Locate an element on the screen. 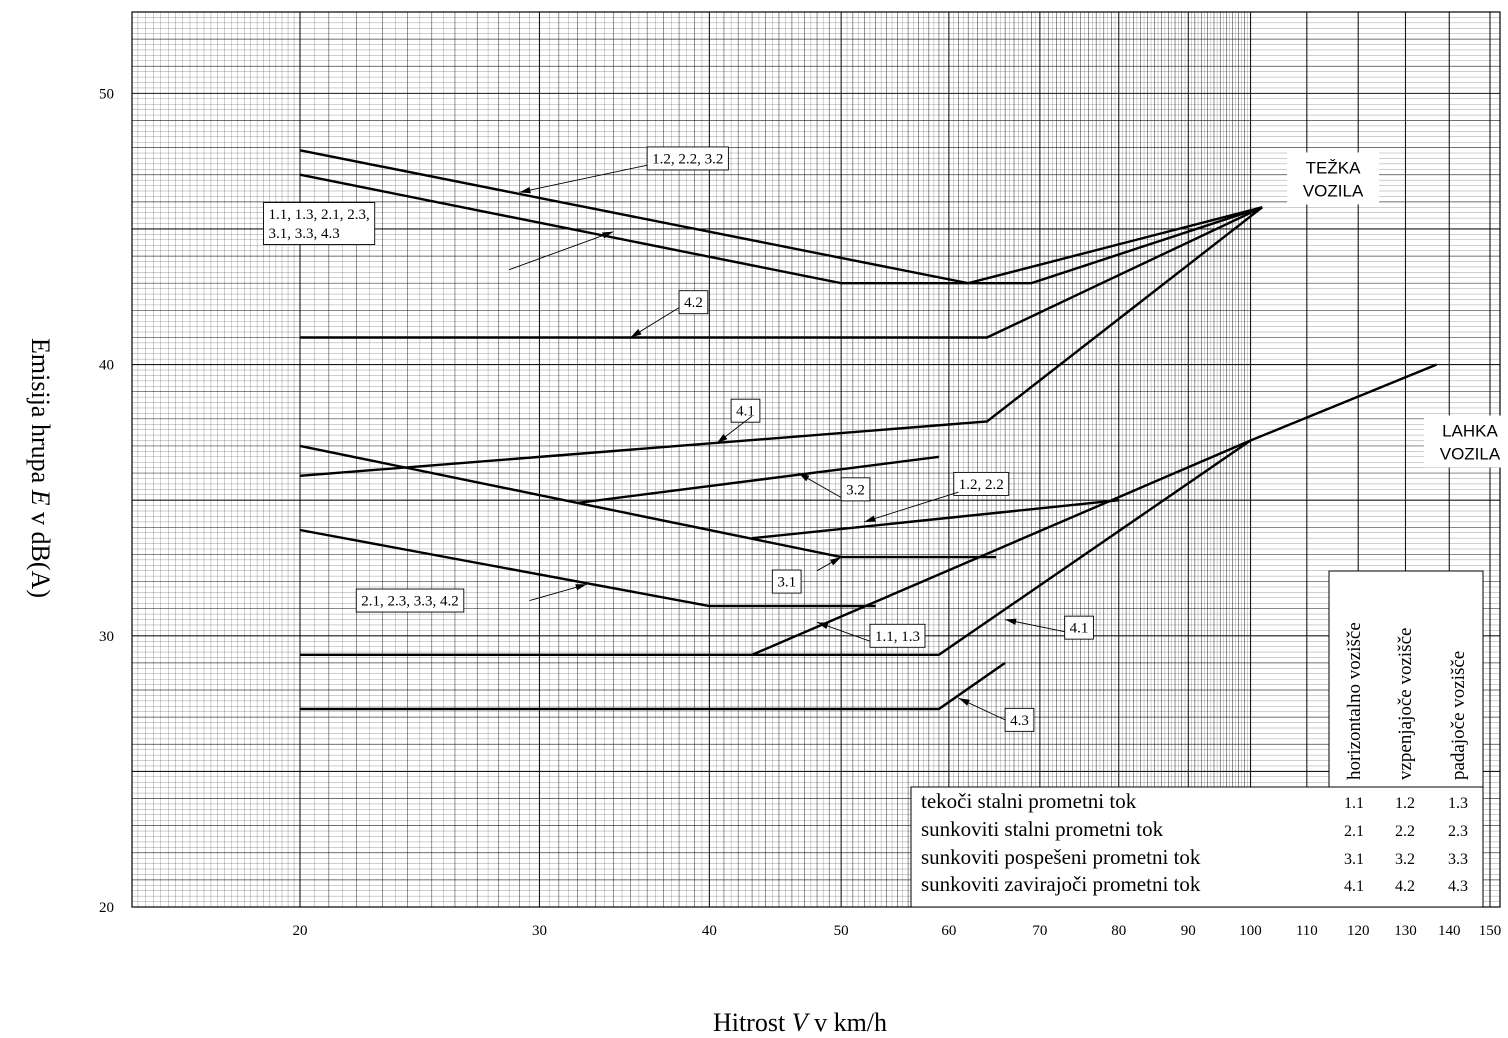 This screenshot has height=1038, width=1508. annotation-text: 4.3 is located at coordinates (1019, 721).